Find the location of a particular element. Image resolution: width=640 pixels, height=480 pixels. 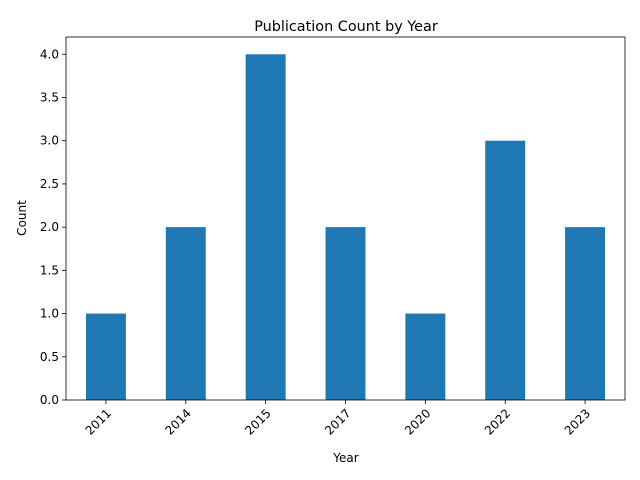

y-tick-label: 2.5 is located at coordinates (49, 184).